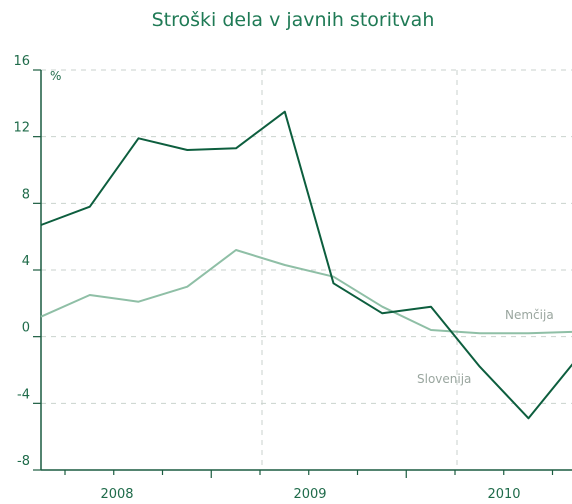  Describe the element at coordinates (26, 194) in the screenshot. I see `y-tick-label: 8` at that location.